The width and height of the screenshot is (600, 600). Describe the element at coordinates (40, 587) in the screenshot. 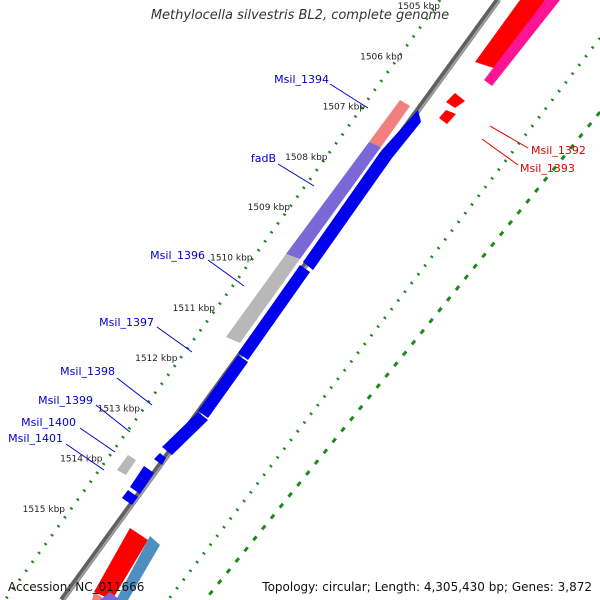

I see `accession-label: Accession:` at that location.